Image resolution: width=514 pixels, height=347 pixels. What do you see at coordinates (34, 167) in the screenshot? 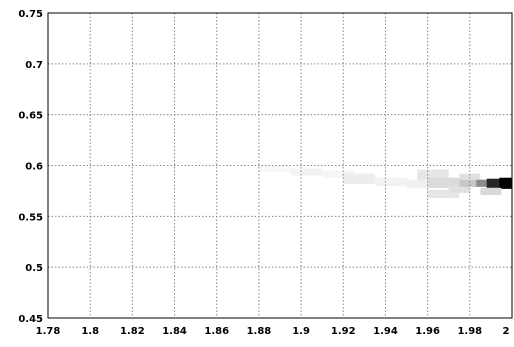
I see `y-tick-label: 0.6` at bounding box center [34, 167].